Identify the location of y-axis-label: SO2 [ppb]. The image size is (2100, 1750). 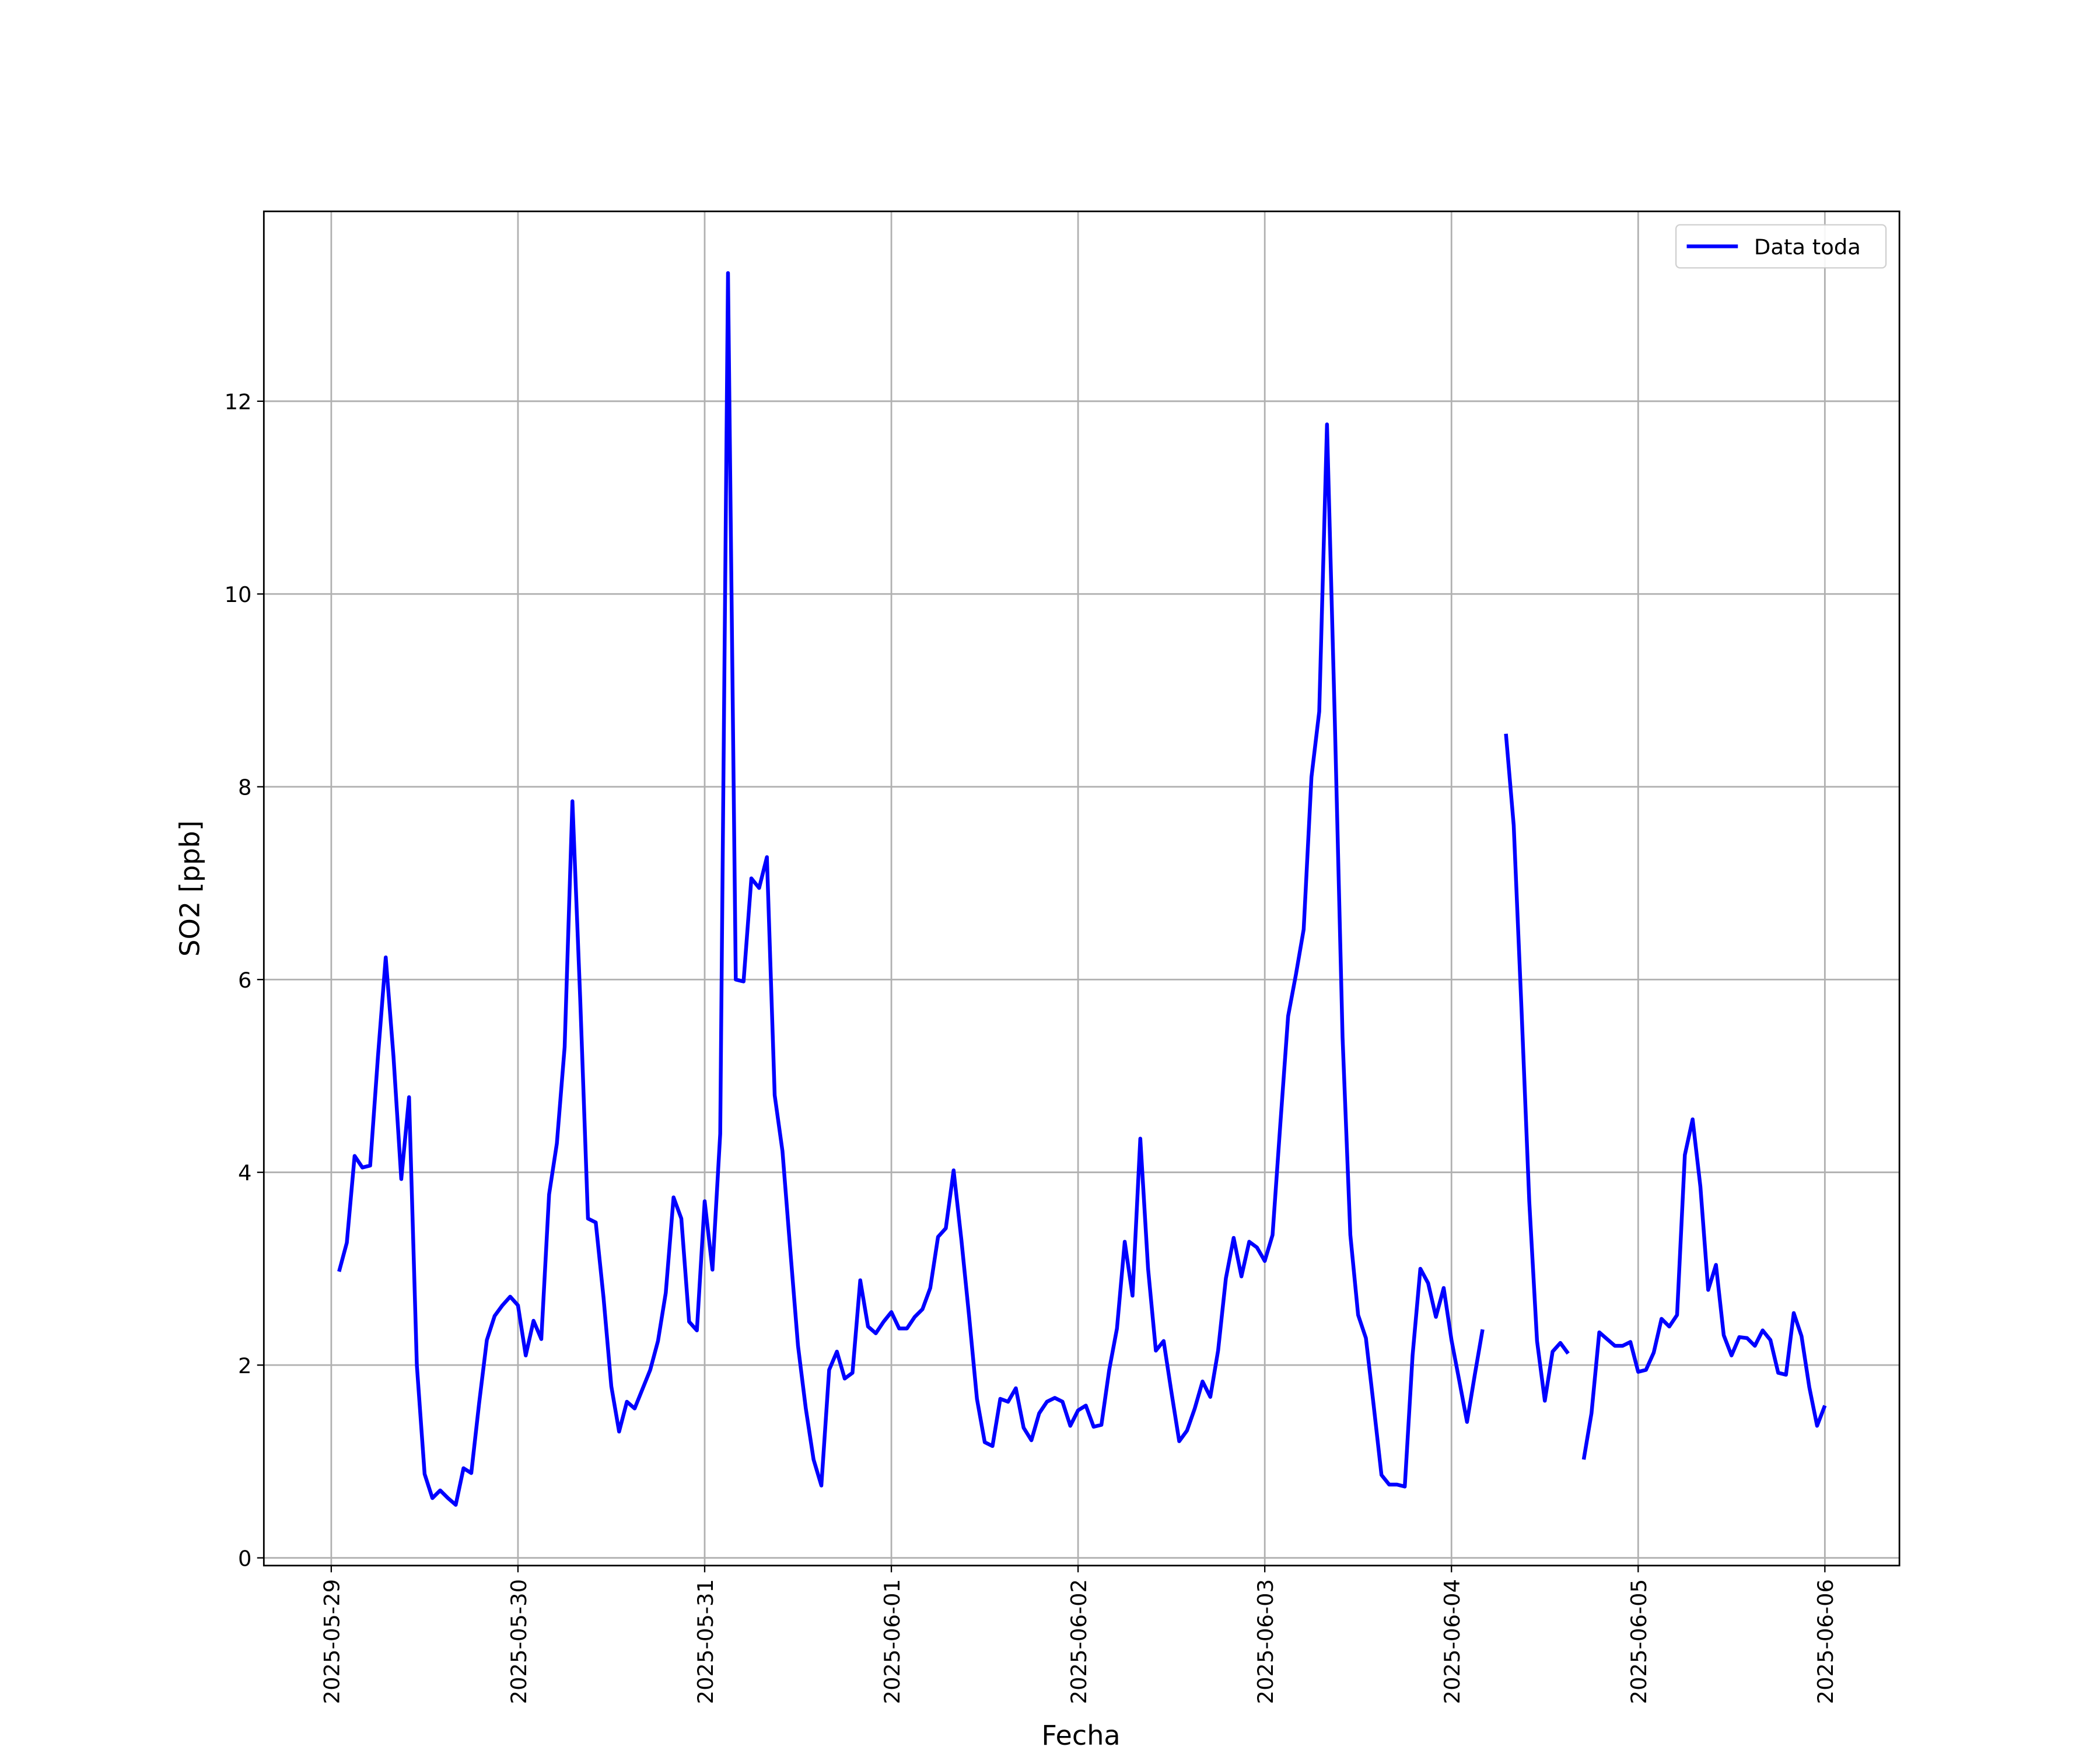
(190, 888).